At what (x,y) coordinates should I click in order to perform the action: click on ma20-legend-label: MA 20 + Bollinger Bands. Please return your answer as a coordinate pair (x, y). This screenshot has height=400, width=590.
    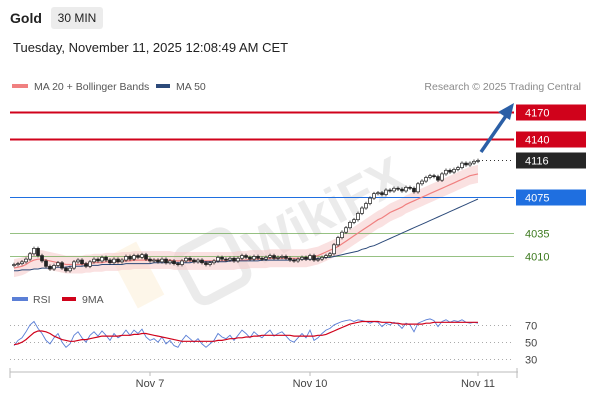
    Looking at the image, I should click on (91, 87).